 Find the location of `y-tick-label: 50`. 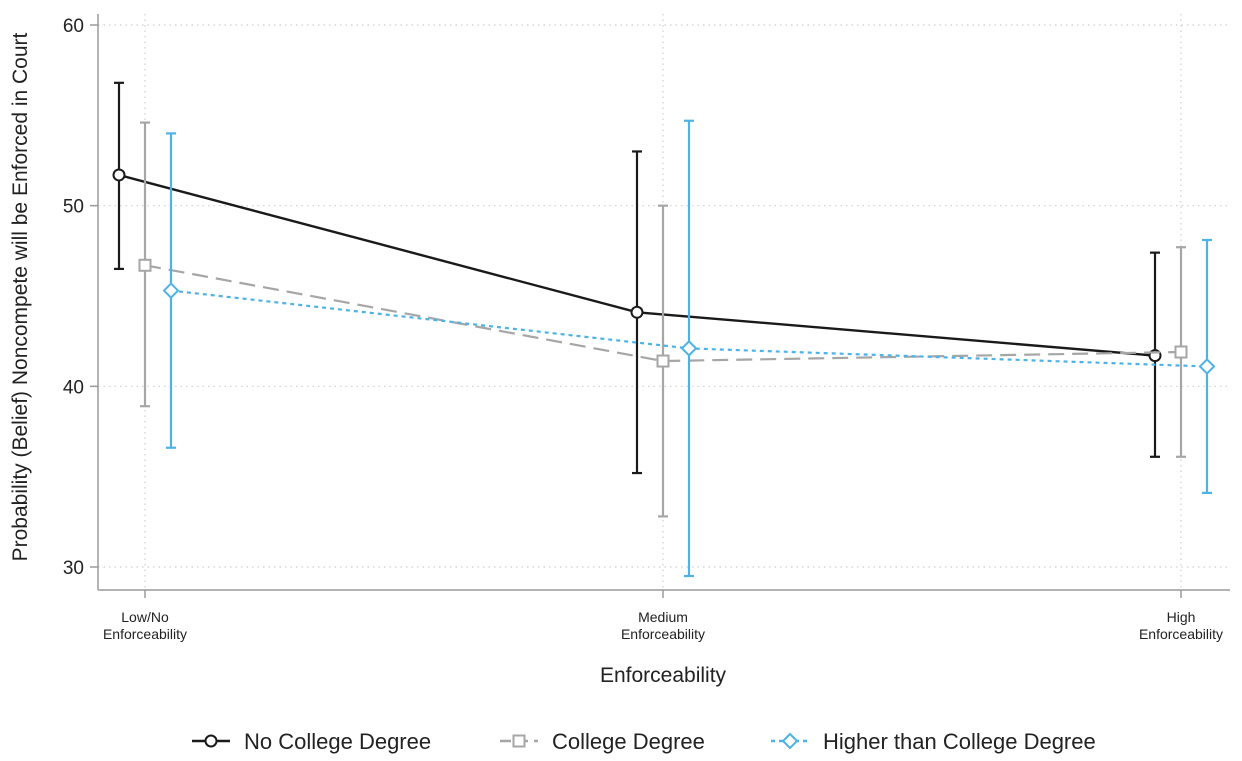

y-tick-label: 50 is located at coordinates (73, 207).